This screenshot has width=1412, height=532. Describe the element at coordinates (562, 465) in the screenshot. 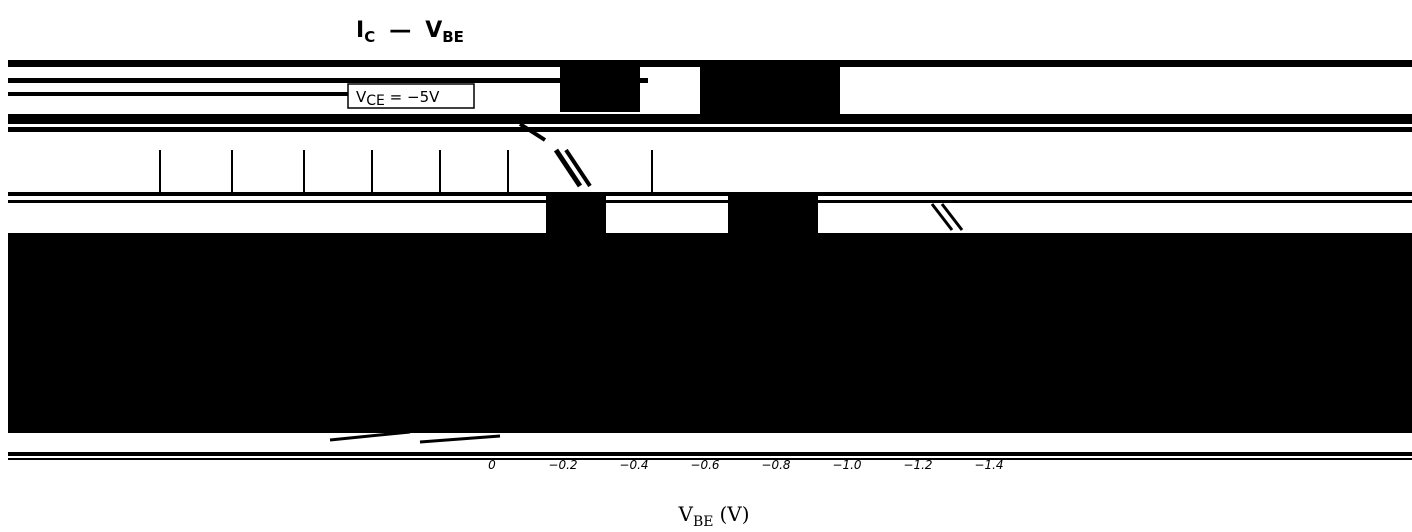

I see `x-tick-label: −0.2` at that location.